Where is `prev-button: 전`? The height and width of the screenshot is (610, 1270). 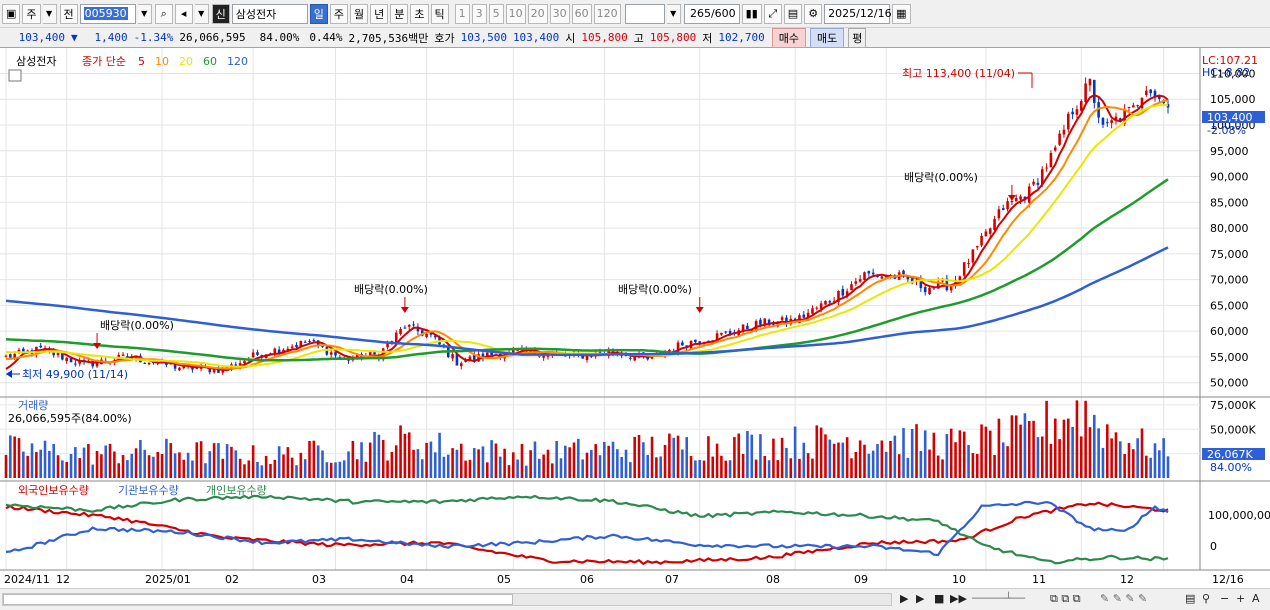 prev-button: 전 is located at coordinates (68, 13).